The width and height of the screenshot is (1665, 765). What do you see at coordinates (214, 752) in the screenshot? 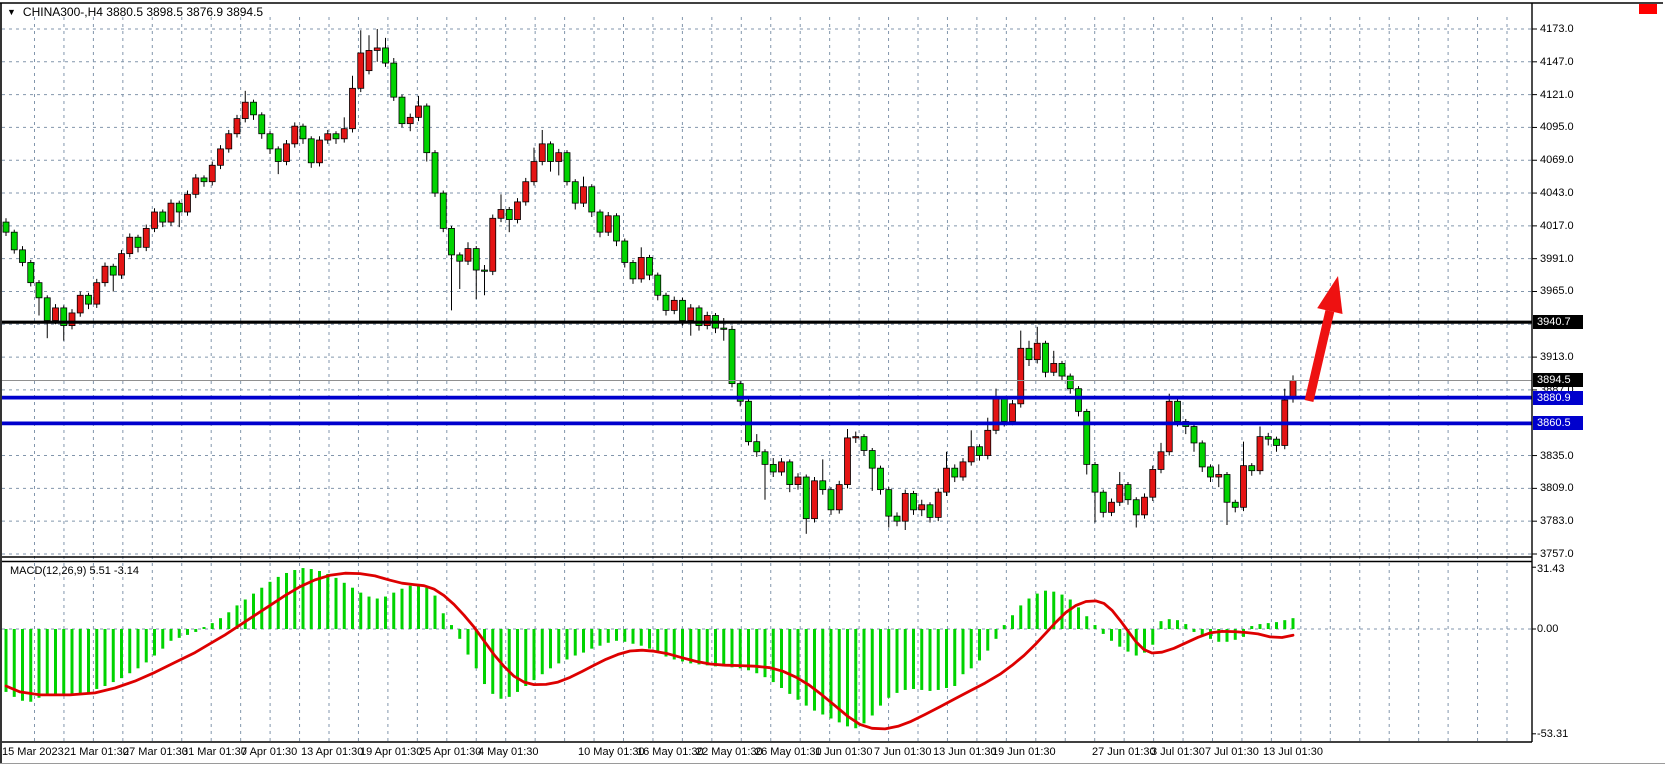
I see `date-tick-label: 31 Mar 01:30` at bounding box center [214, 752].